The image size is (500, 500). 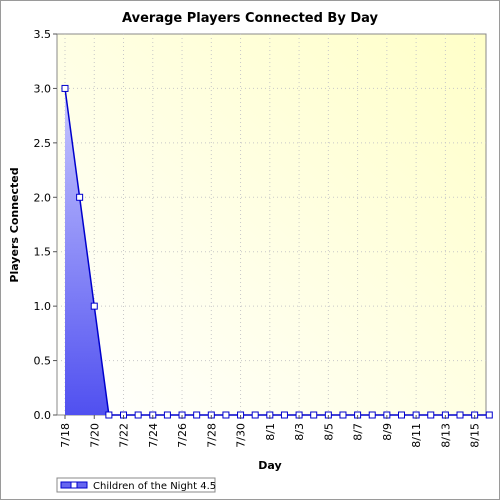 What do you see at coordinates (74, 485) in the screenshot?
I see `legend-marker` at bounding box center [74, 485].